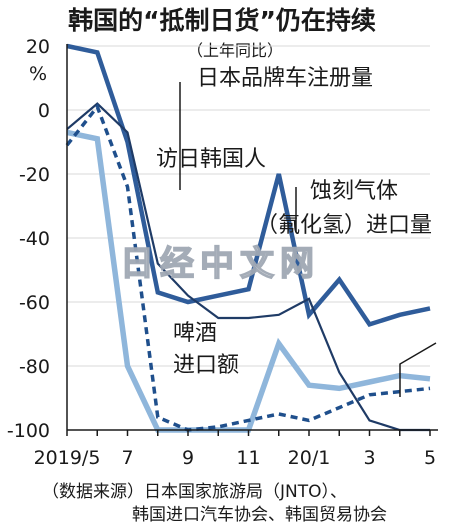 The image size is (450, 526). Describe the element at coordinates (235, 458) in the screenshot. I see `x-axis-labels: 2019/5 7 9 11 20/1 3 5` at that location.